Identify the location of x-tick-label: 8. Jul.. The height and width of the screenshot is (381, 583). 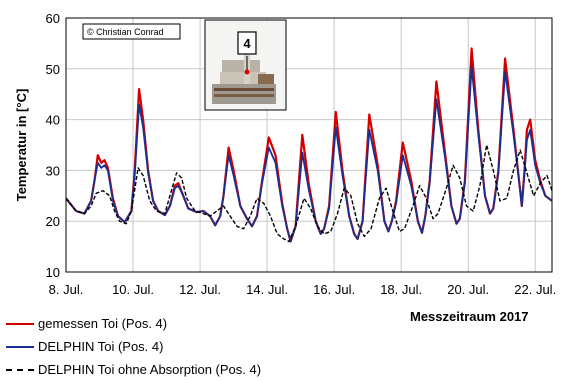
(66, 289).